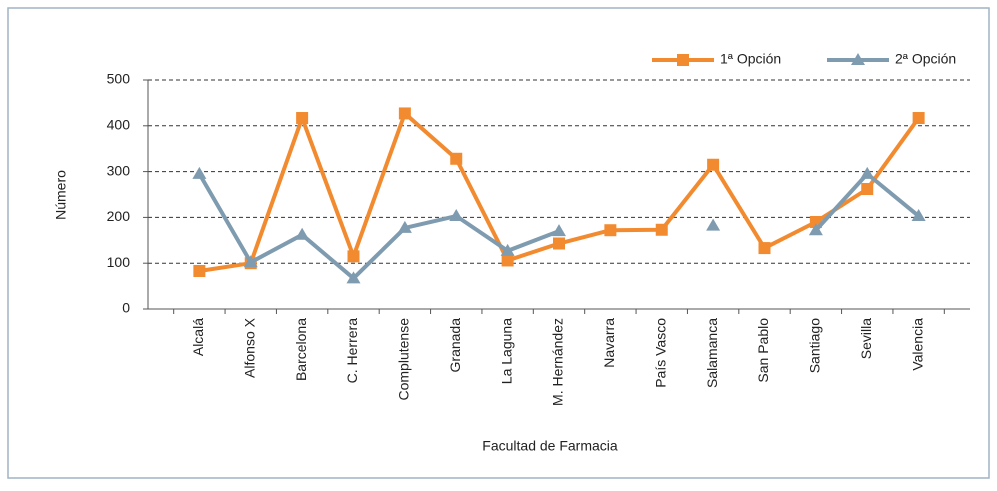 This screenshot has width=997, height=491. Describe the element at coordinates (301, 349) in the screenshot. I see `x-tick-label: Barcelona` at that location.